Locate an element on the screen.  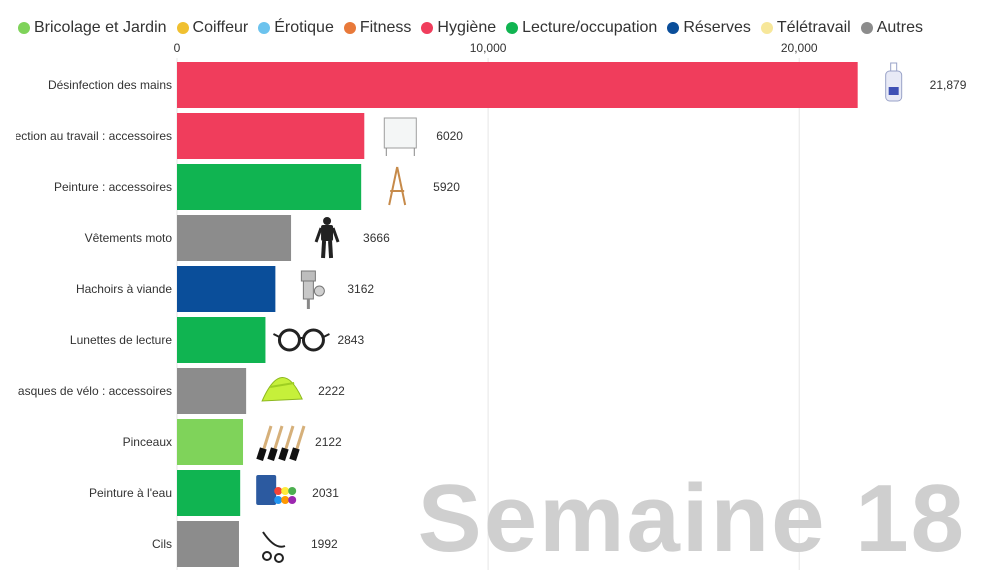
legend-item: Lecture/occupation is located at coordinates (581, 28).